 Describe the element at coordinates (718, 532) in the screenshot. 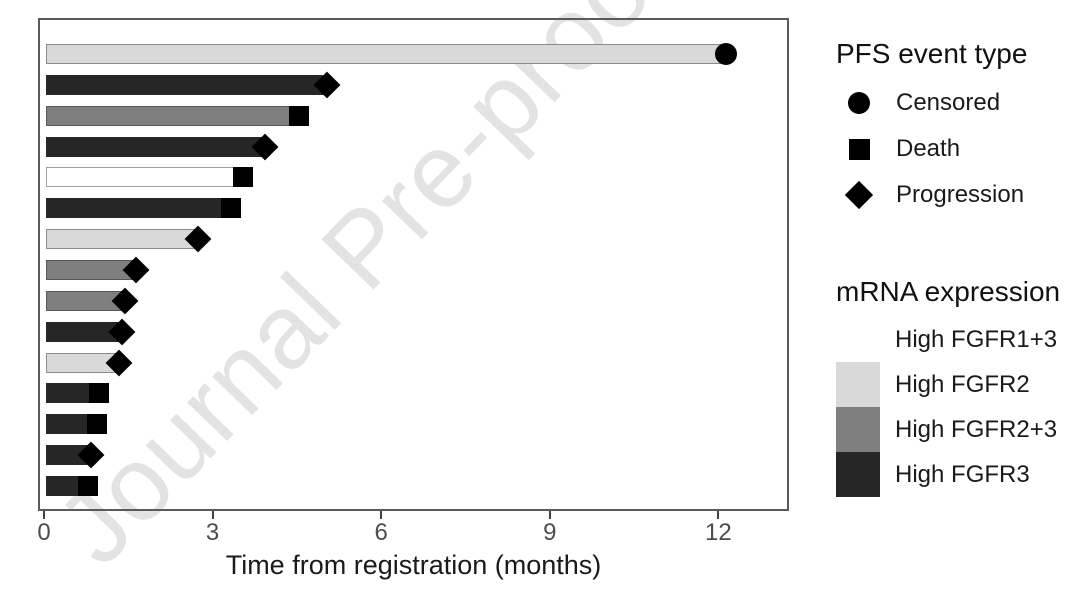

I see `x-tick-label: 12` at that location.